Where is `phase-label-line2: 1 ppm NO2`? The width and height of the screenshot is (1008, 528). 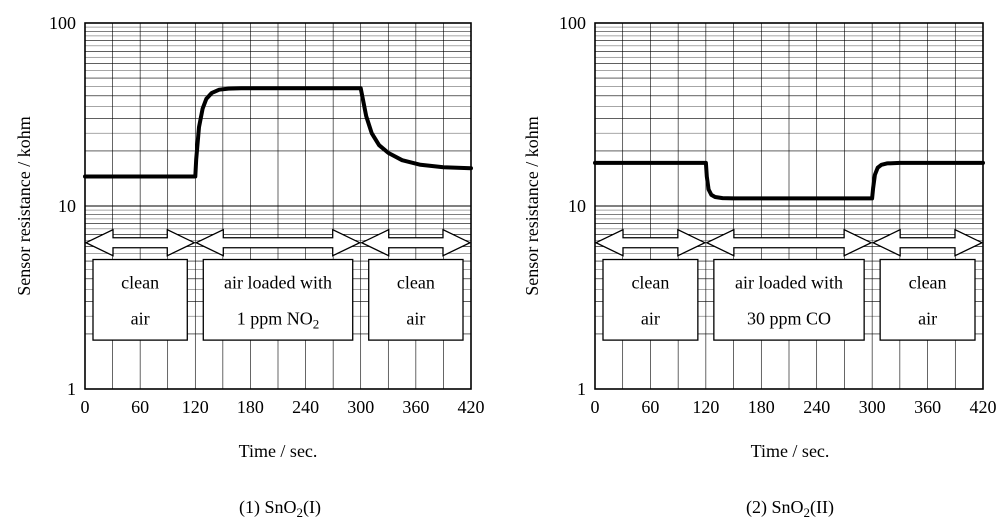 phase-label-line2: 1 ppm NO2 is located at coordinates (278, 320).